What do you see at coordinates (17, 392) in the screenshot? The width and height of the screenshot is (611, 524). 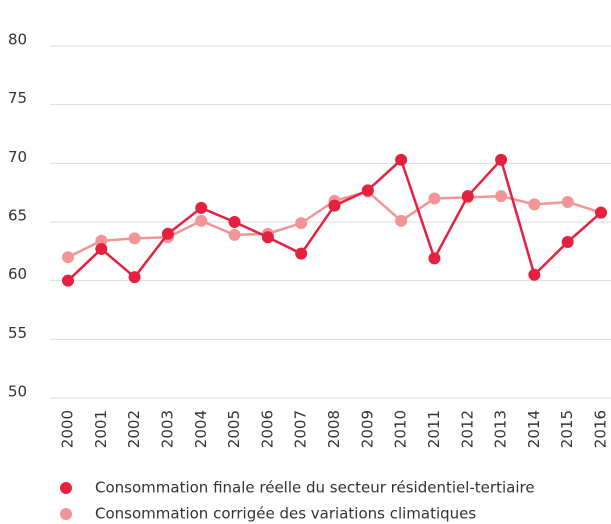 I see `y-tick-label: 50` at bounding box center [17, 392].